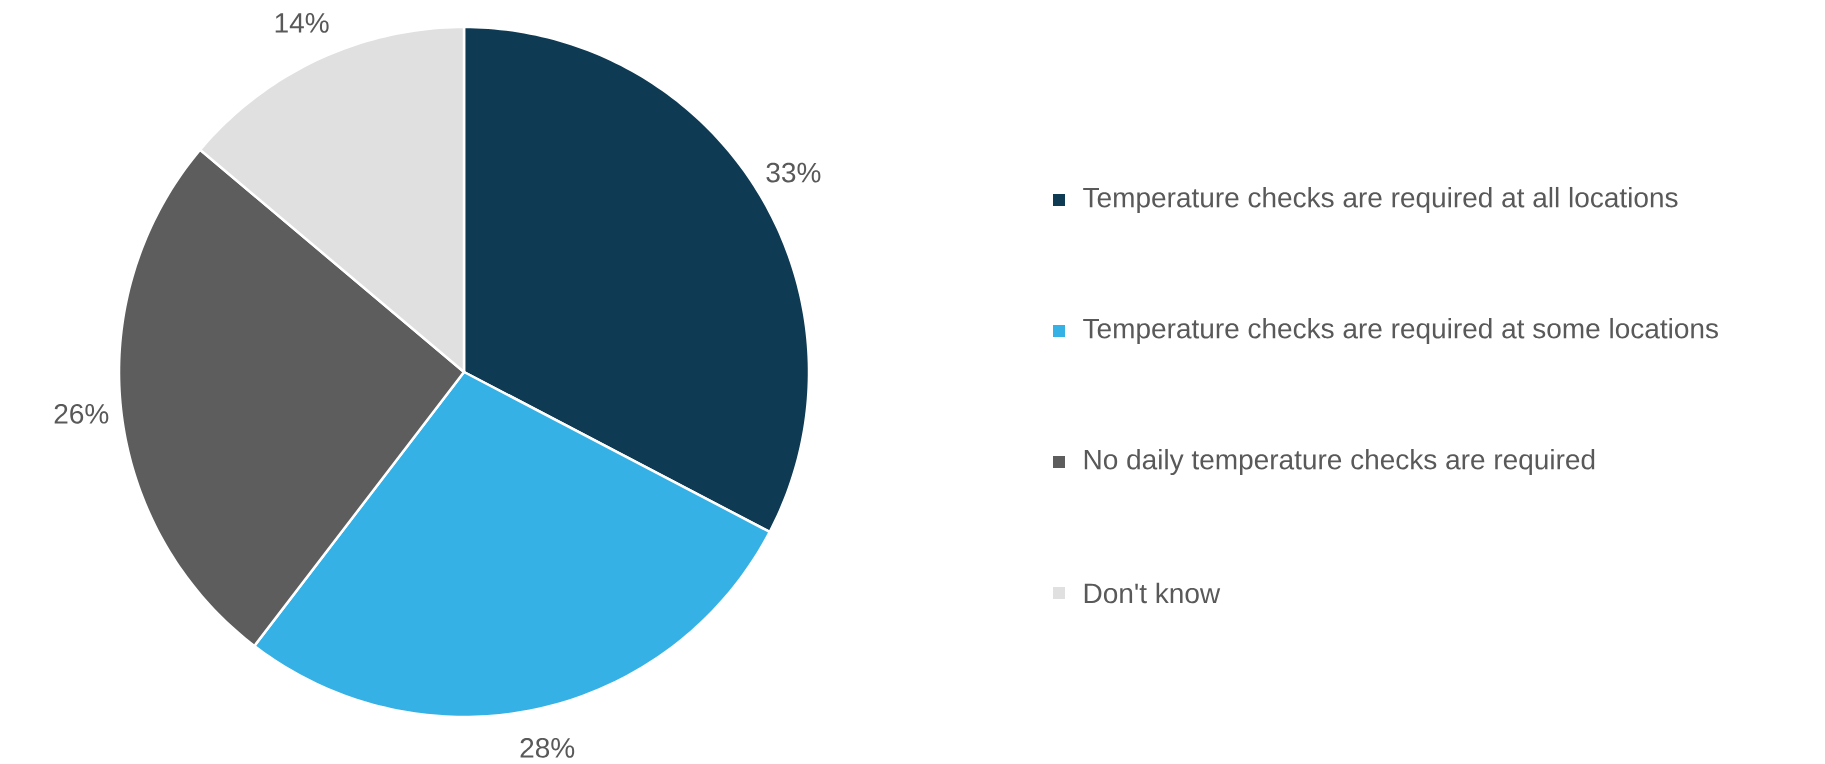  What do you see at coordinates (1339, 462) in the screenshot?
I see `legend-label: No daily temperature checks are required` at bounding box center [1339, 462].